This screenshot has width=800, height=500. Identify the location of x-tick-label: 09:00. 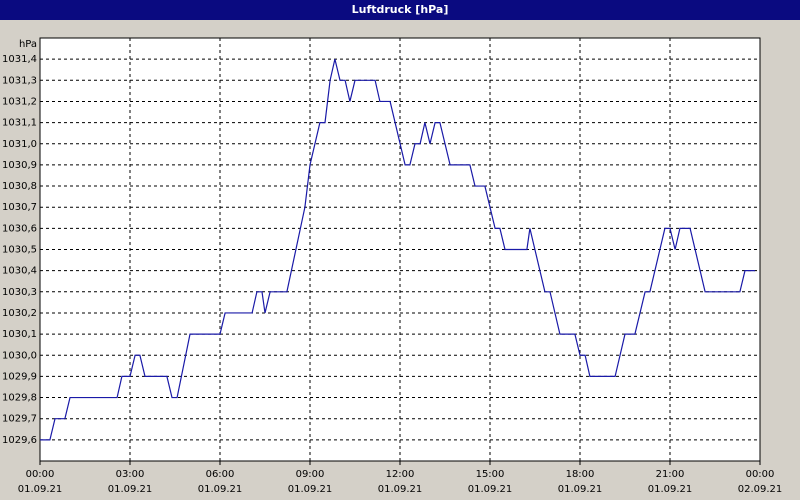
(310, 474).